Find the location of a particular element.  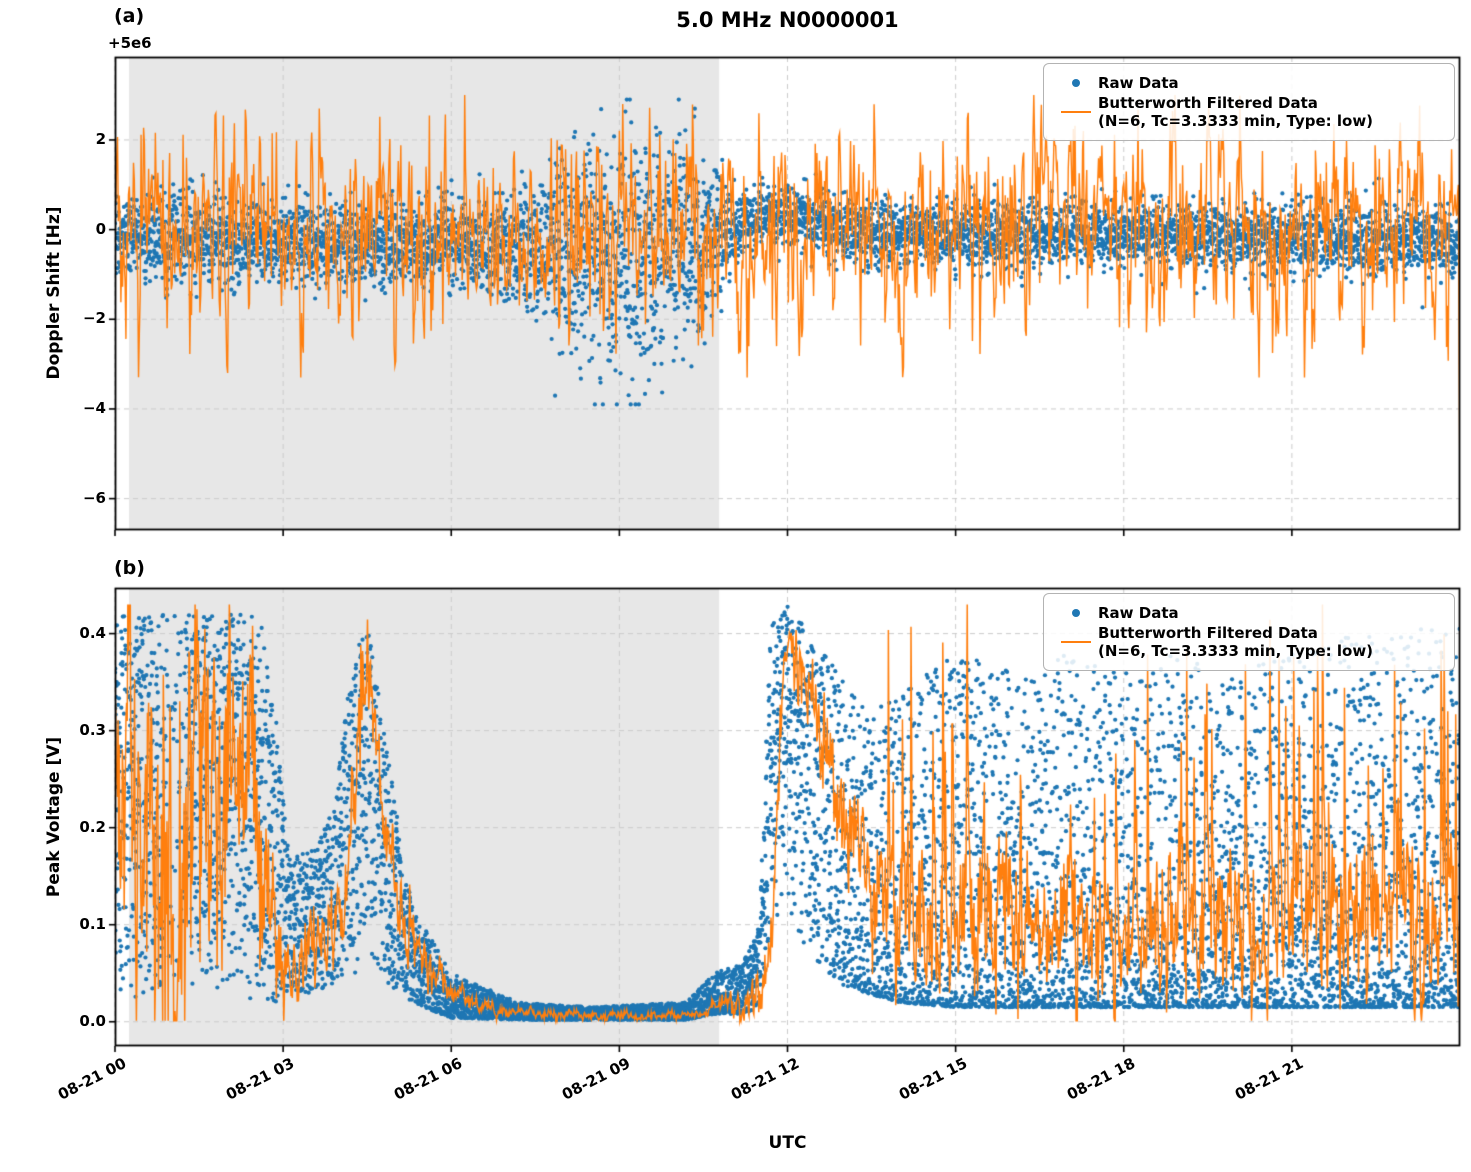

y-tick-label: −6 is located at coordinates (94, 497).